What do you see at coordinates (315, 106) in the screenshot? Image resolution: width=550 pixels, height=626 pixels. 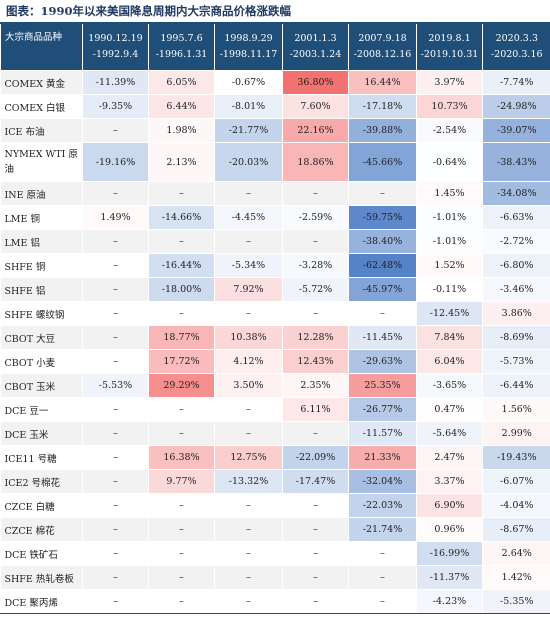 I see `change-cell: 7.60%` at bounding box center [315, 106].